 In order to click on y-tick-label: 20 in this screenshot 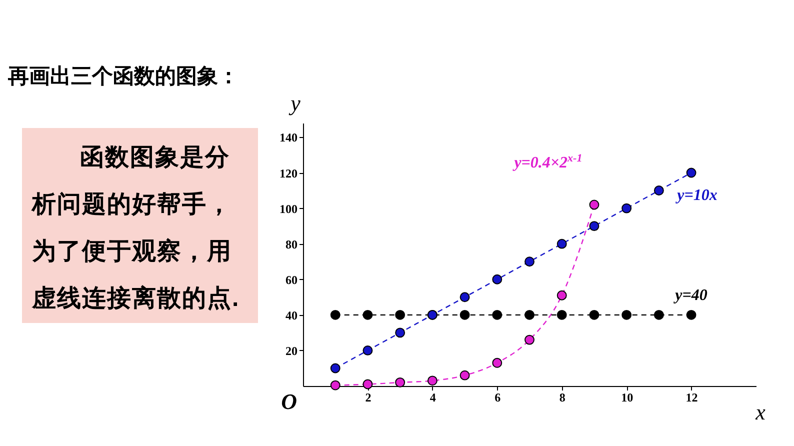, I will do `click(292, 351)`.